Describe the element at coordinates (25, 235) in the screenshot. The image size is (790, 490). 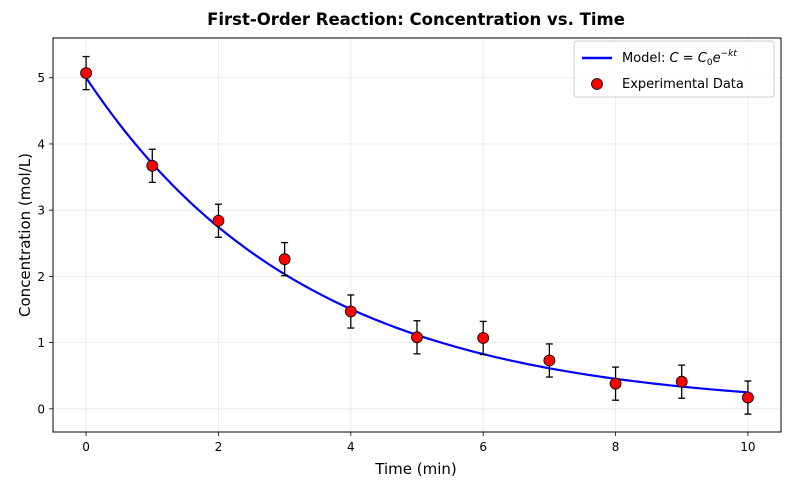
I see `y-axis-label: Concentration (mol/L)` at that location.